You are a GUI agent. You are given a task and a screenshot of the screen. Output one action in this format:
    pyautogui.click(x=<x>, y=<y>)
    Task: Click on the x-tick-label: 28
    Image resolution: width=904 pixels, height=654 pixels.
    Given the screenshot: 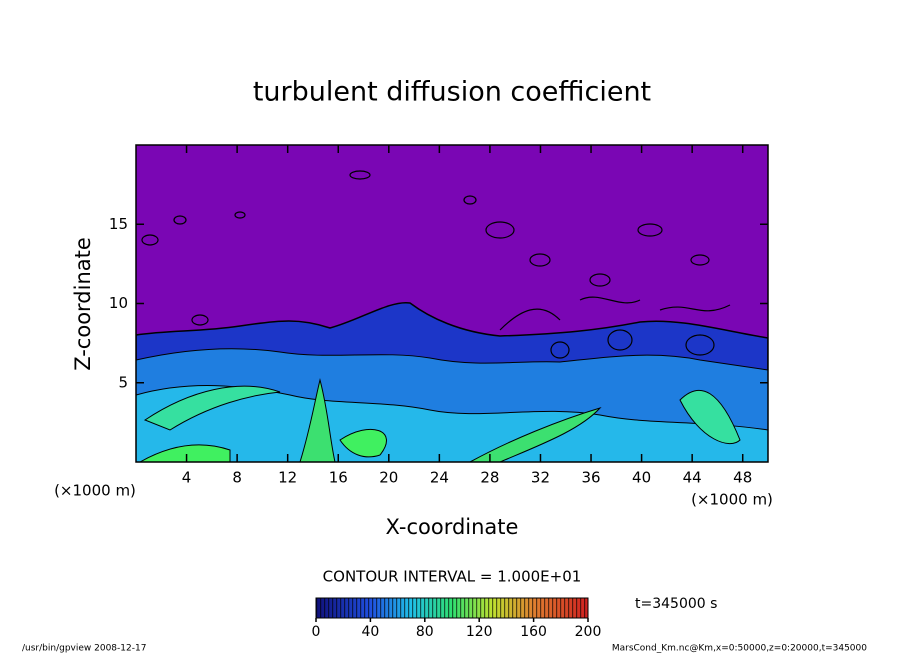 What is the action you would take?
    pyautogui.click(x=489, y=478)
    